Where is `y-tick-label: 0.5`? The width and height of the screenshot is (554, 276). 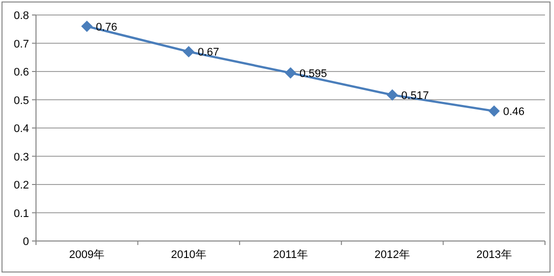
y-tick-label: 0.5 is located at coordinates (21, 100).